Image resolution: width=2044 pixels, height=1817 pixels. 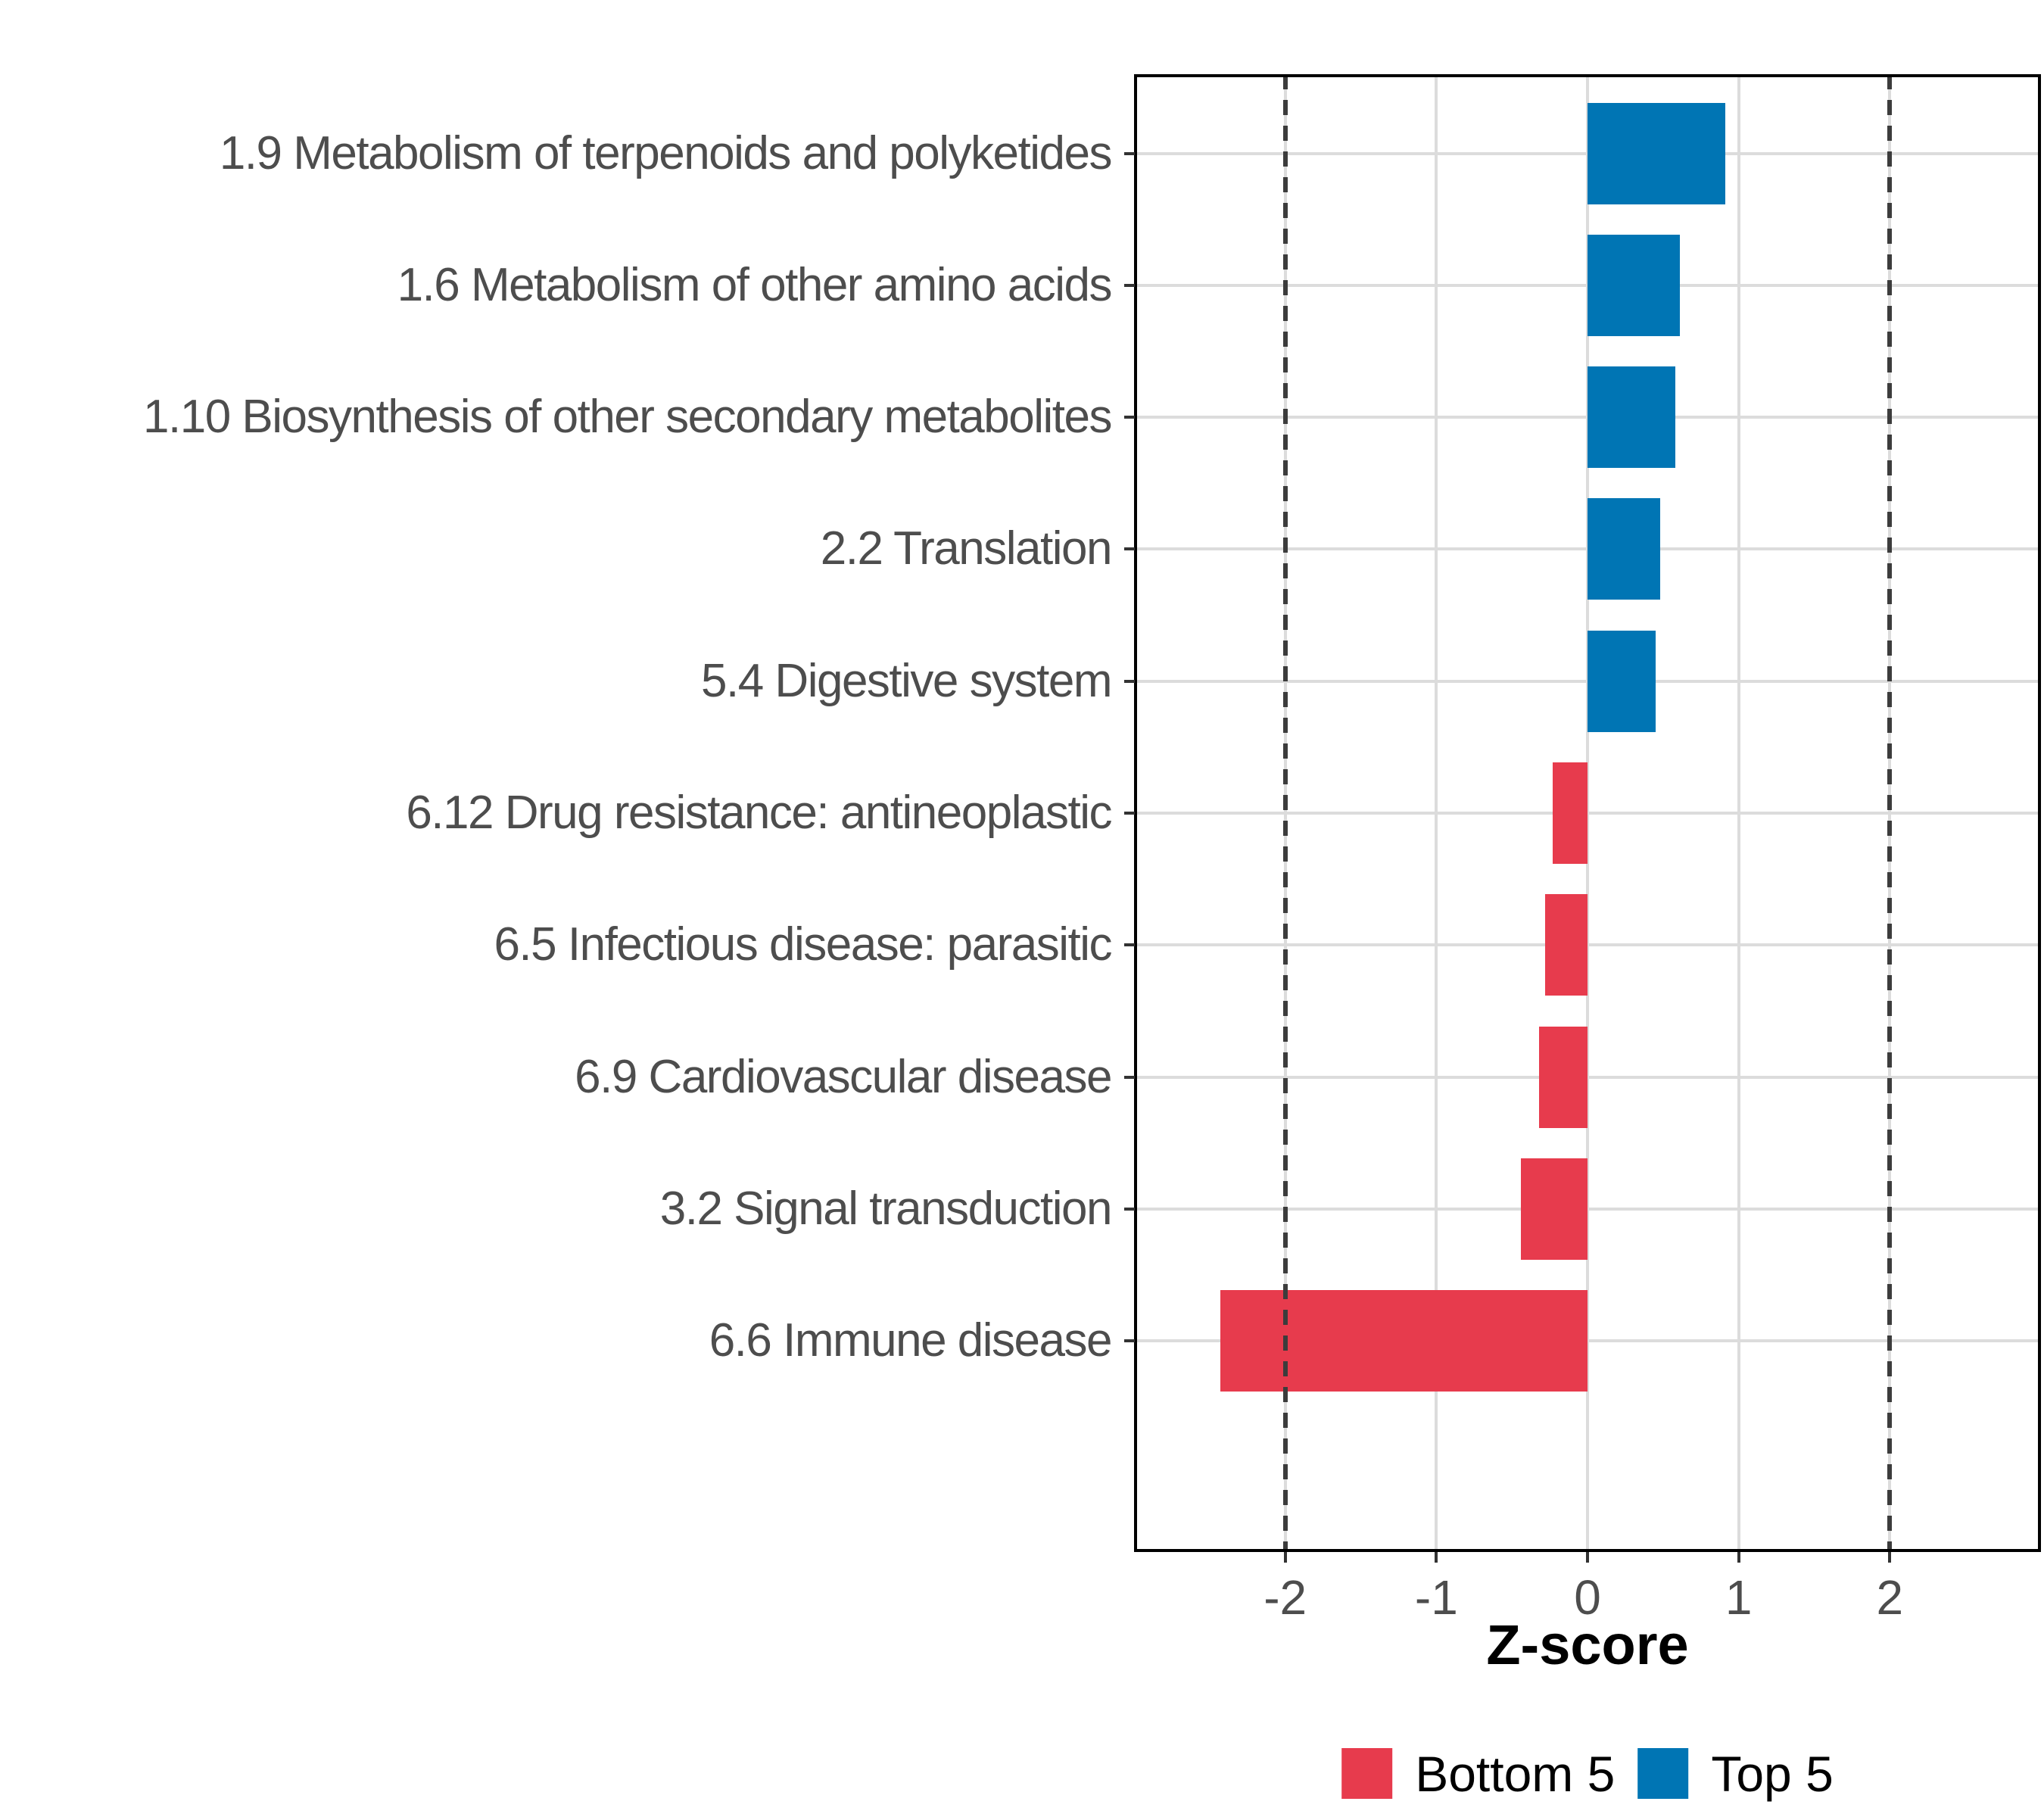 What do you see at coordinates (966, 548) in the screenshot?
I see `y-axis-label: 2.2 Translation` at bounding box center [966, 548].